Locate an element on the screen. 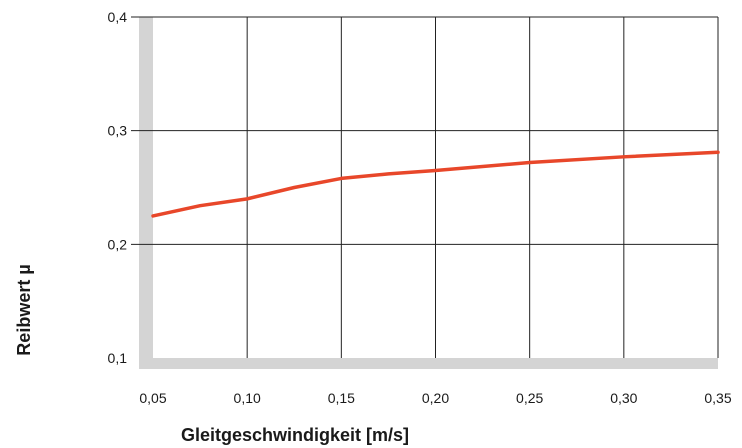 Image resolution: width=742 pixels, height=448 pixels. series-line is located at coordinates (435, 184).